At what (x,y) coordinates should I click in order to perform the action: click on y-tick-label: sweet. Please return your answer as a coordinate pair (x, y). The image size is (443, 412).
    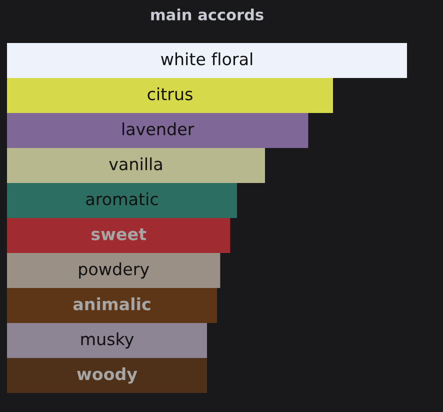
    Looking at the image, I should click on (119, 234).